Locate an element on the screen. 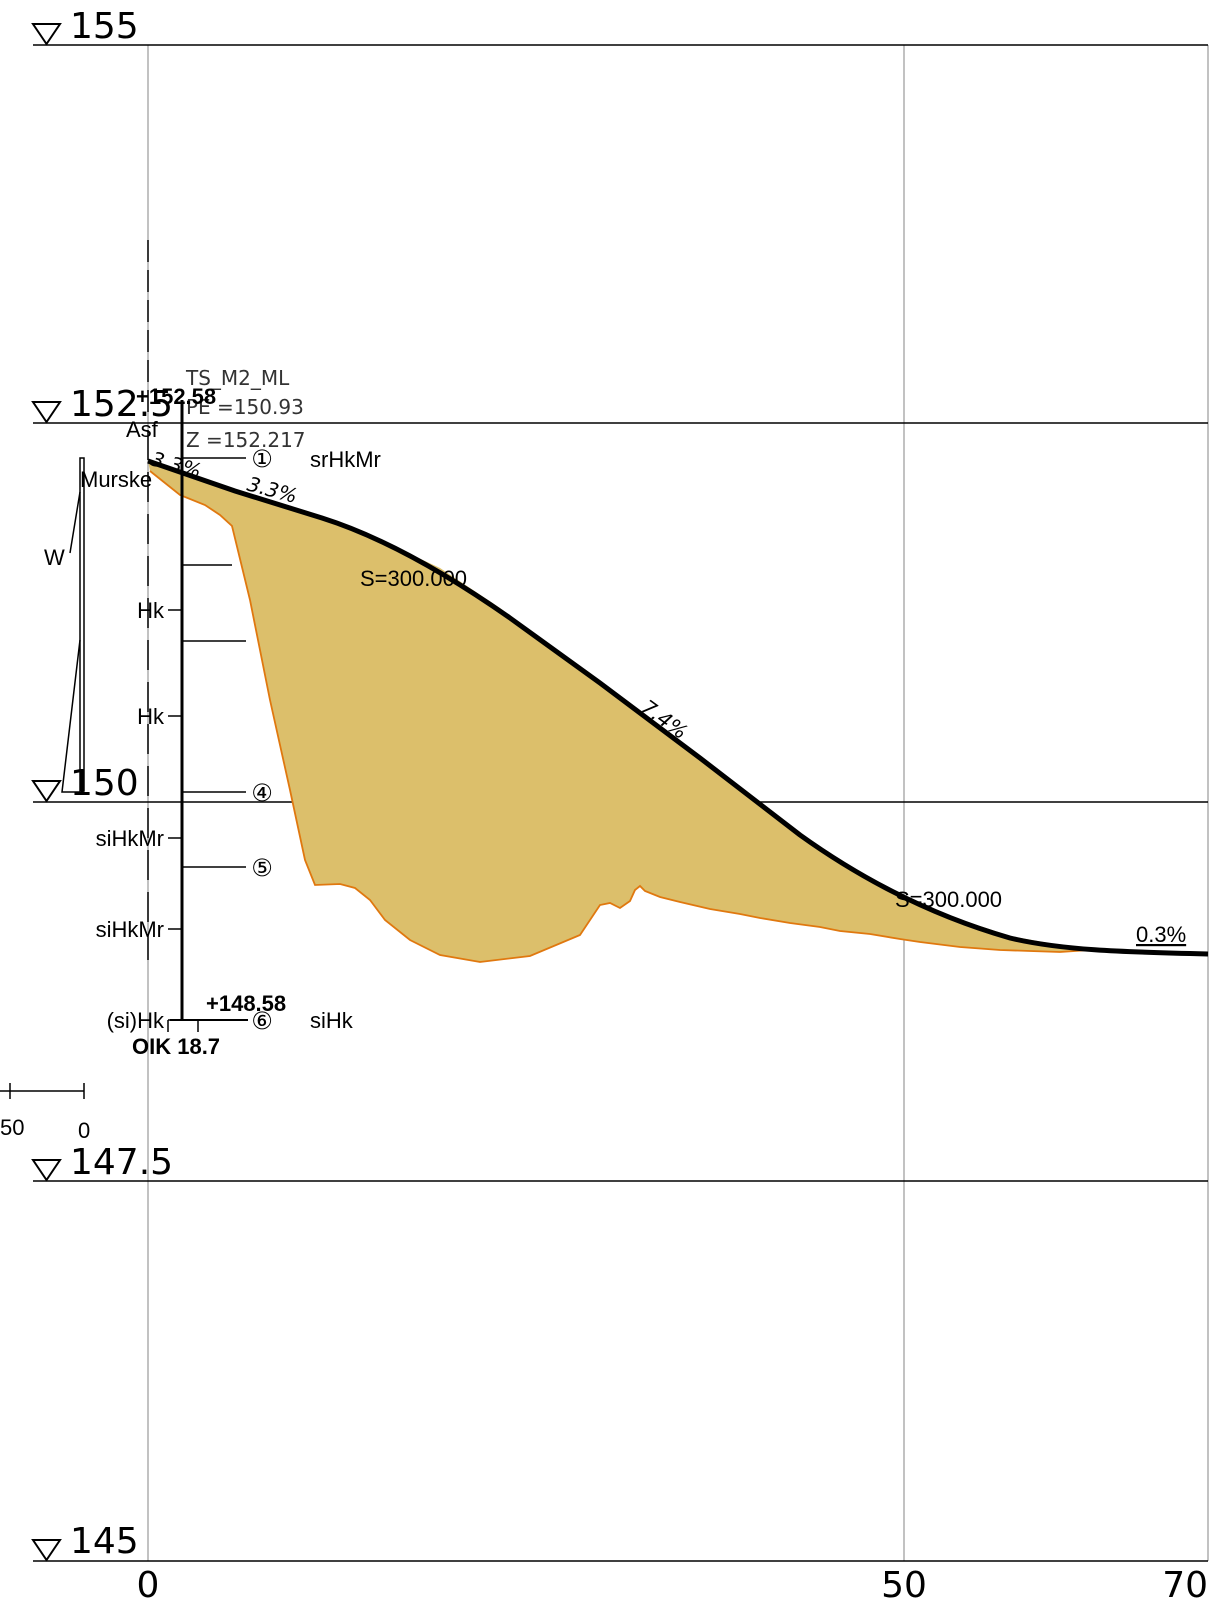  elevation-label: 150 is located at coordinates (104, 783).